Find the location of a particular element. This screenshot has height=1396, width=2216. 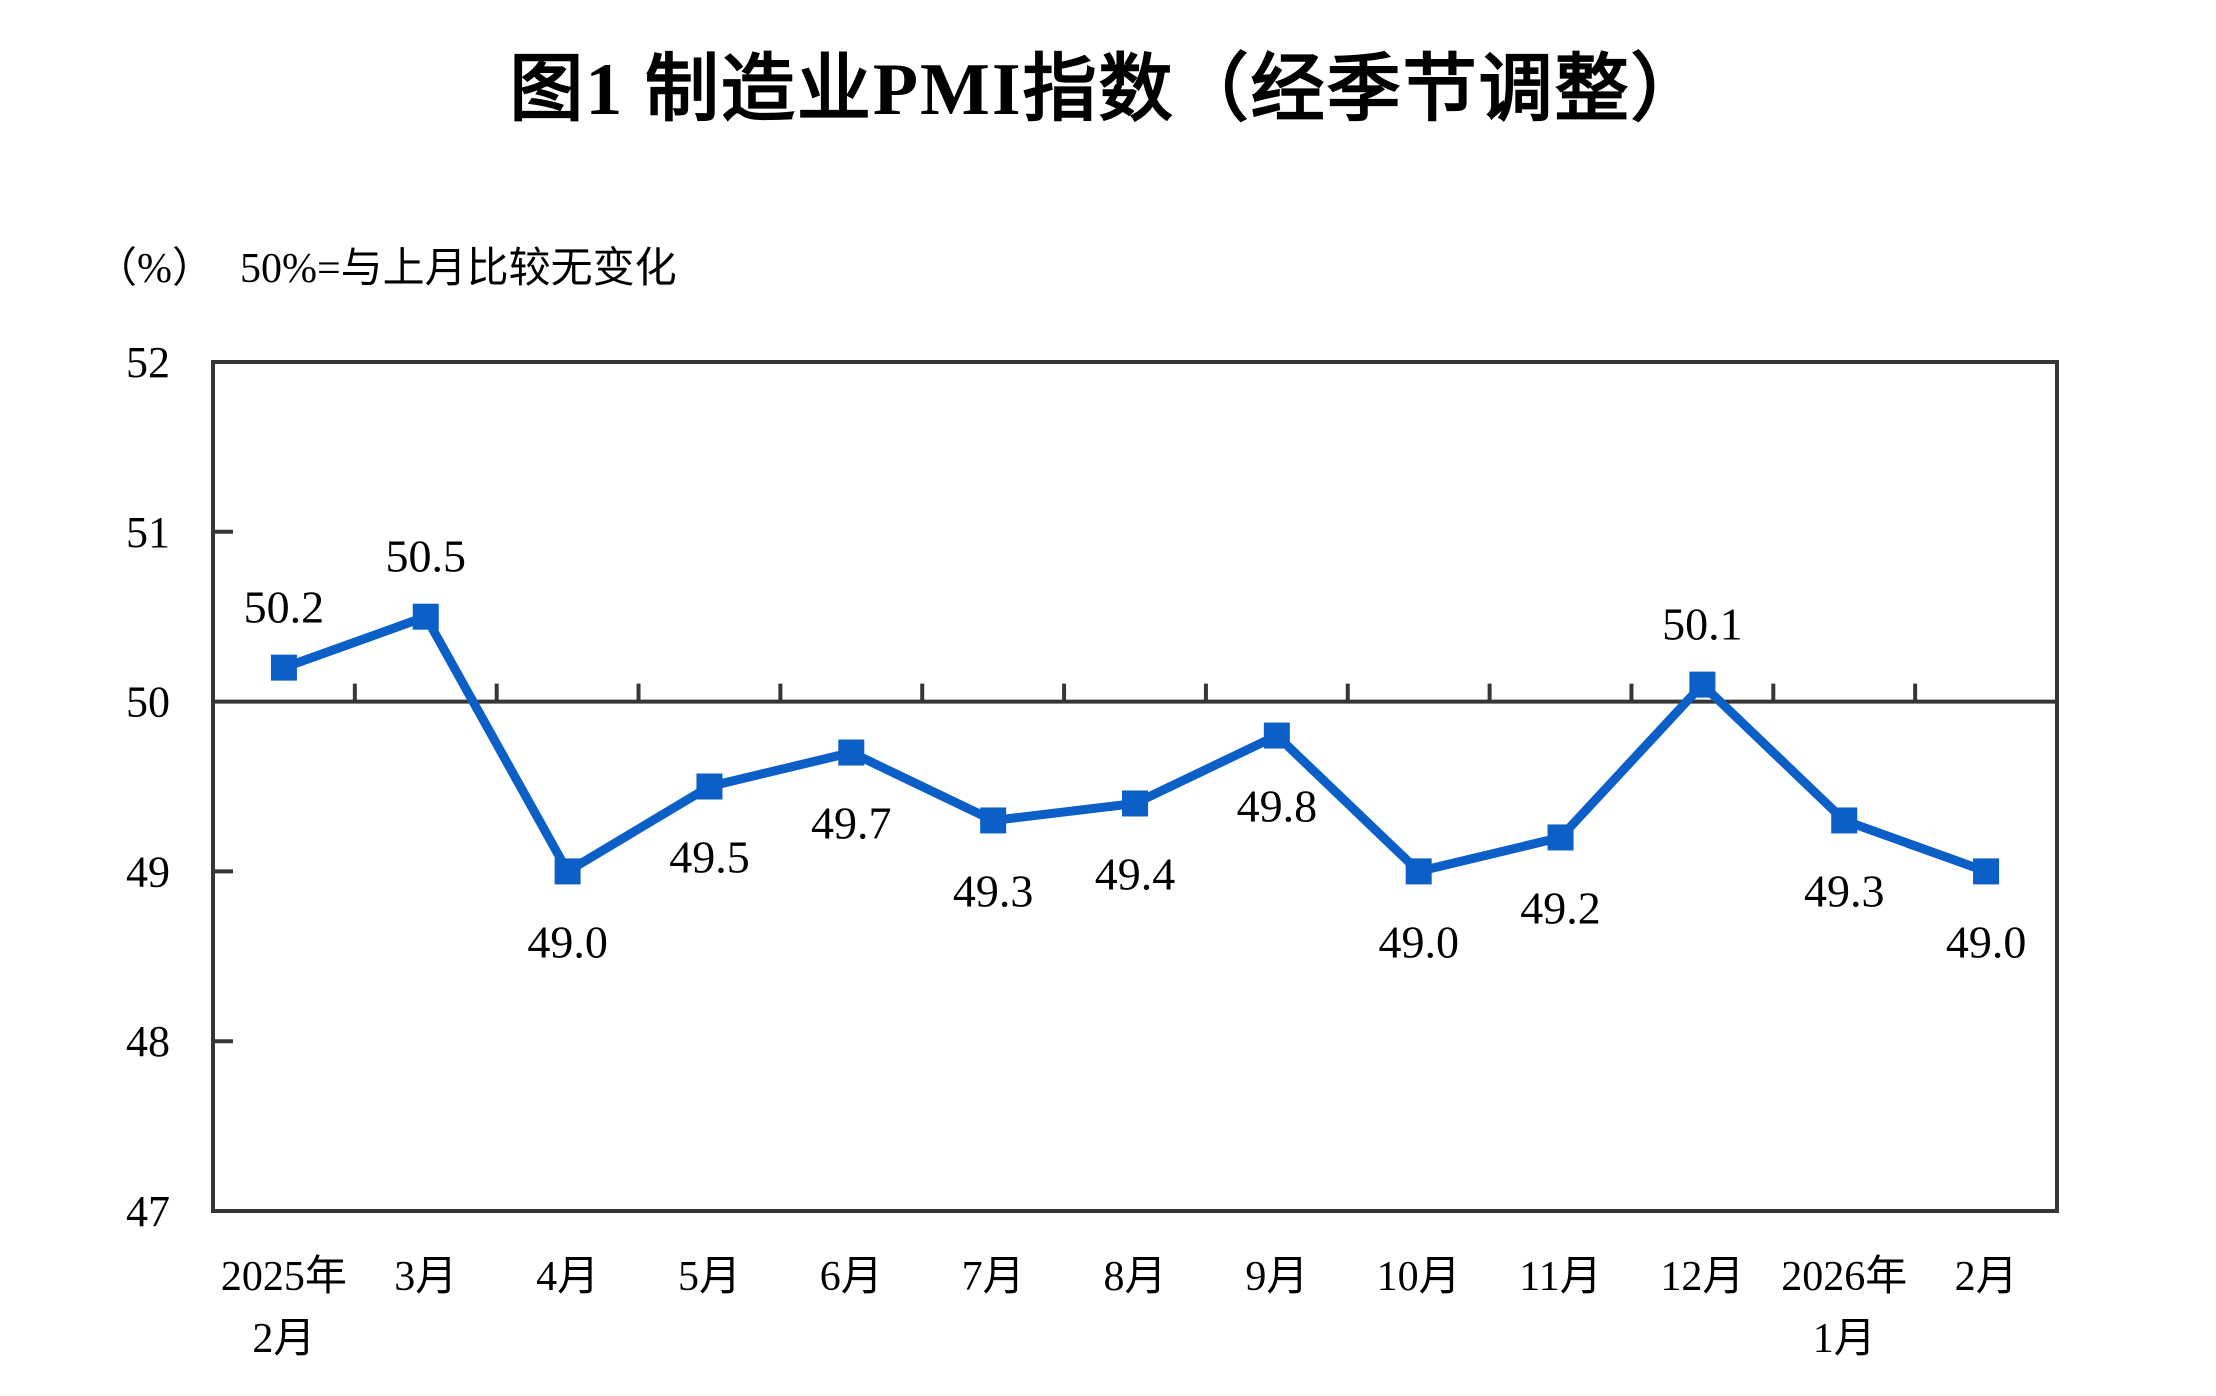

data-point-label: 49.8 is located at coordinates (1277, 806).